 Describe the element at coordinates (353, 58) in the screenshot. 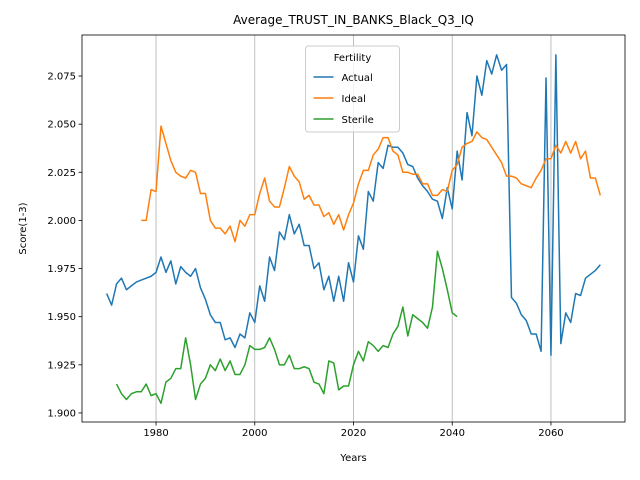

I see `legend-title: Fertility` at that location.